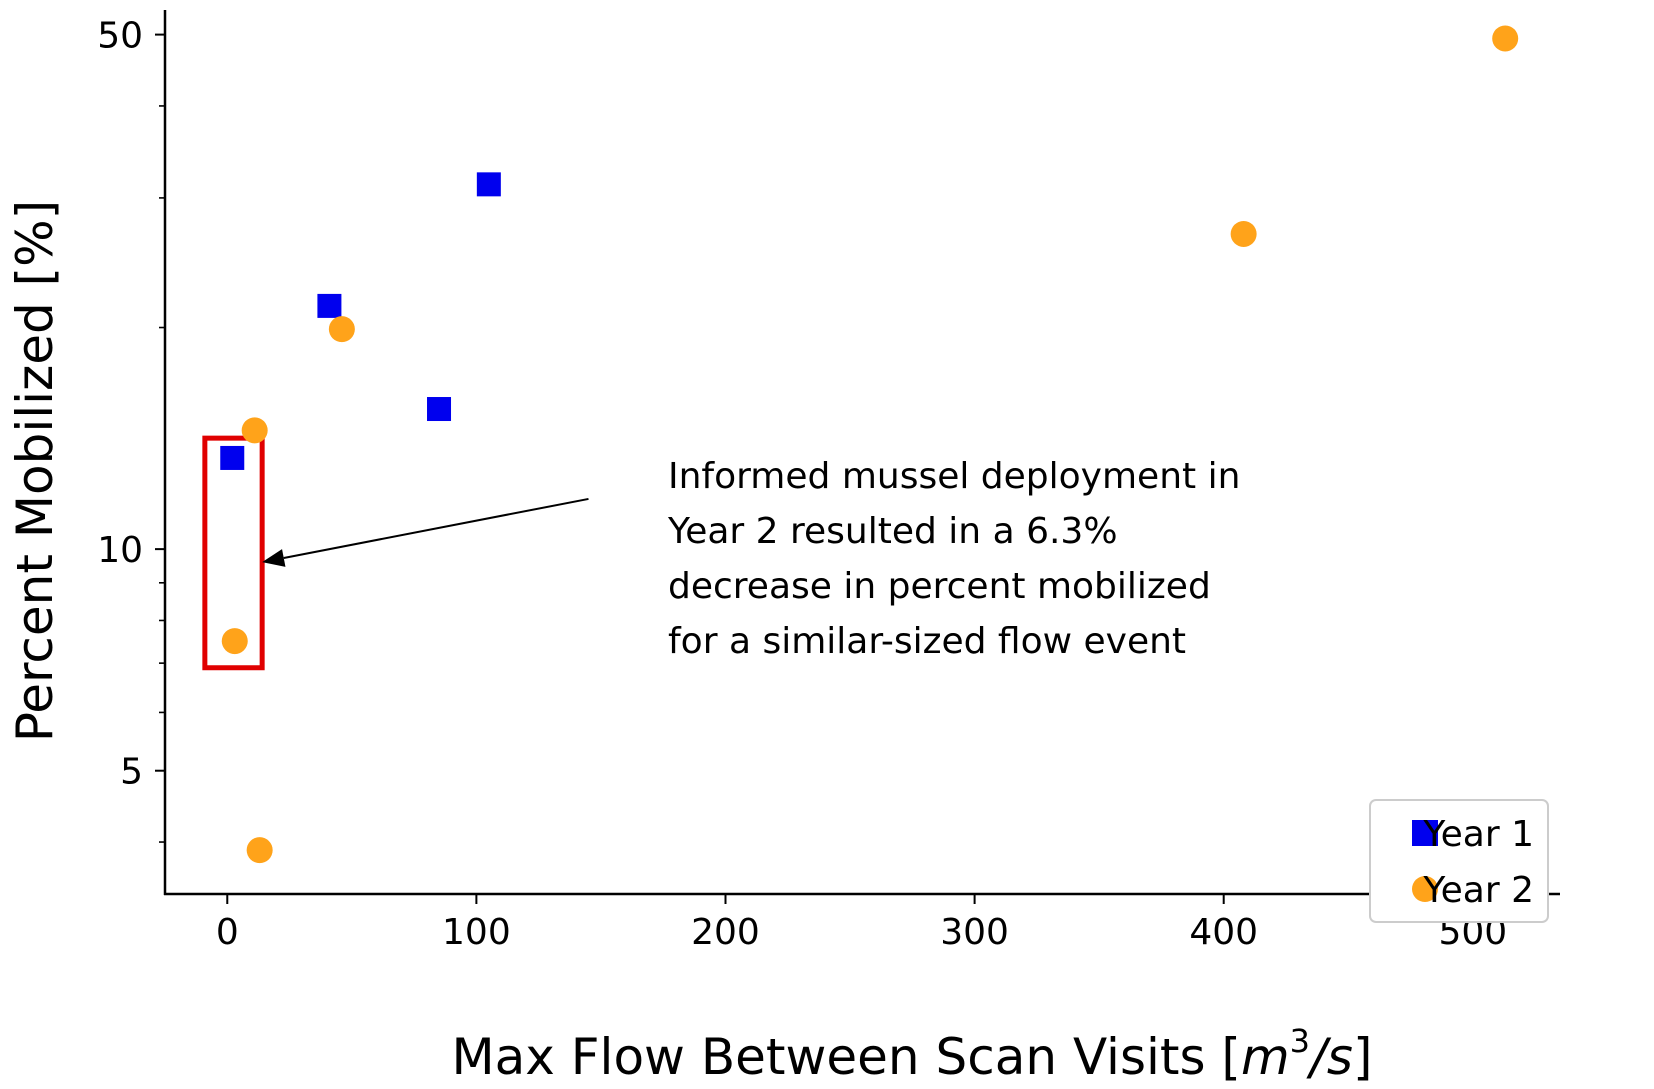 The image size is (1654, 1089). Describe the element at coordinates (974, 932) in the screenshot. I see `x-tick-label: 300` at that location.